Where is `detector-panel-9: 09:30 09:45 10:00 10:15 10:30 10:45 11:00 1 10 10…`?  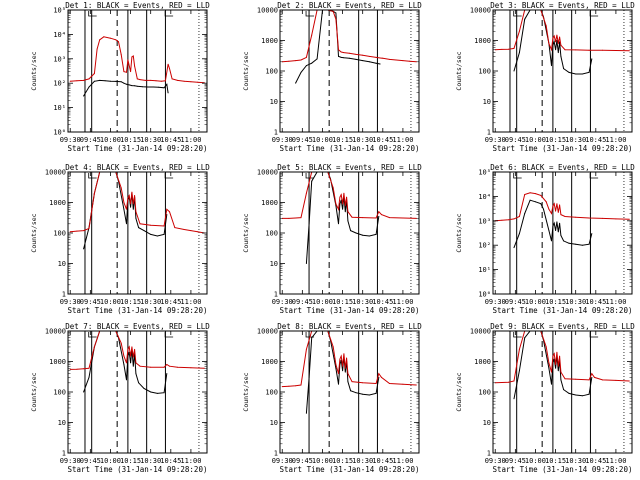 detector-panel-9: 09:30 09:45 10:00 10:15 10:30 10:45 11:00 1 10 10… is located at coordinates (545, 398).